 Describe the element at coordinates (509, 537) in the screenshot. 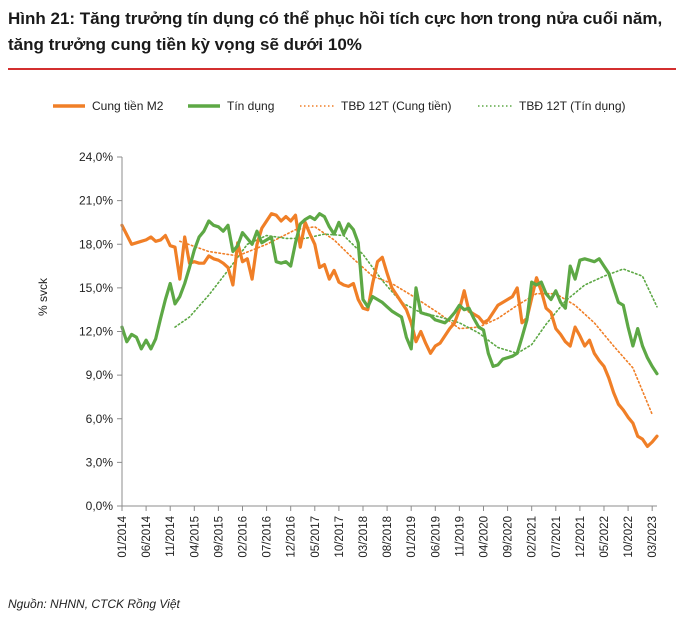

I see `x-tick-label: 09/2020` at that location.